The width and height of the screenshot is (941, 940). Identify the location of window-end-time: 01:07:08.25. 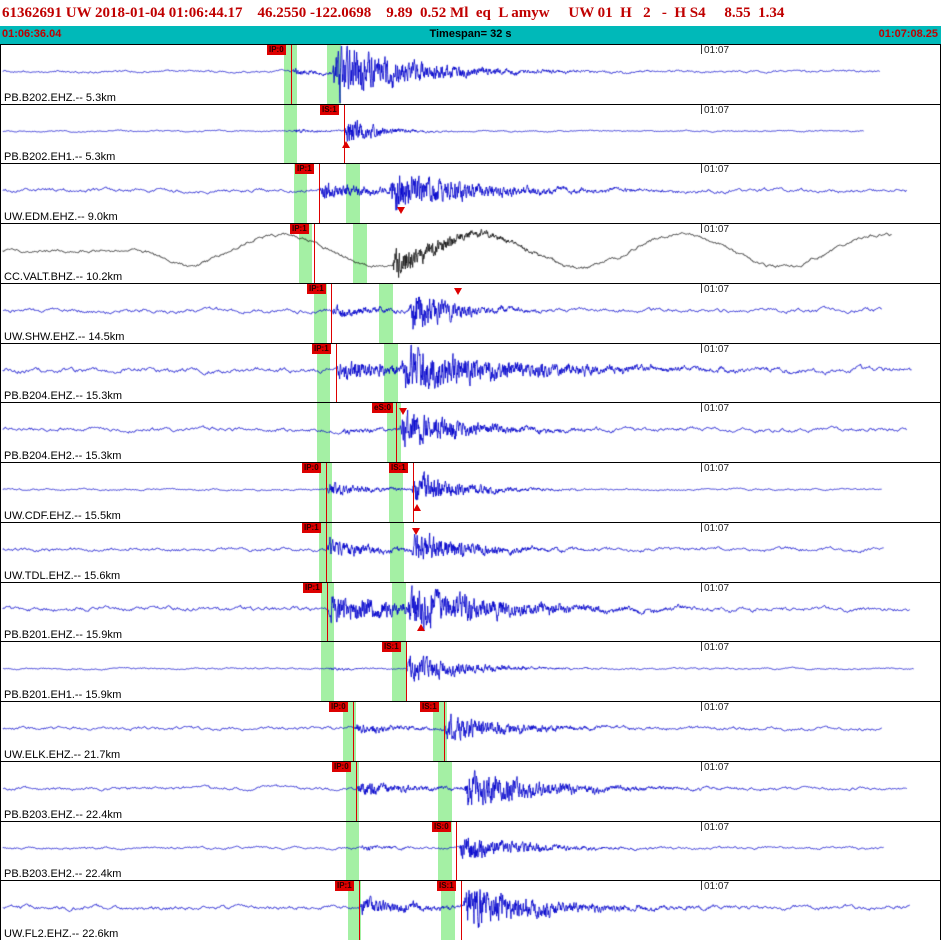
(908, 34).